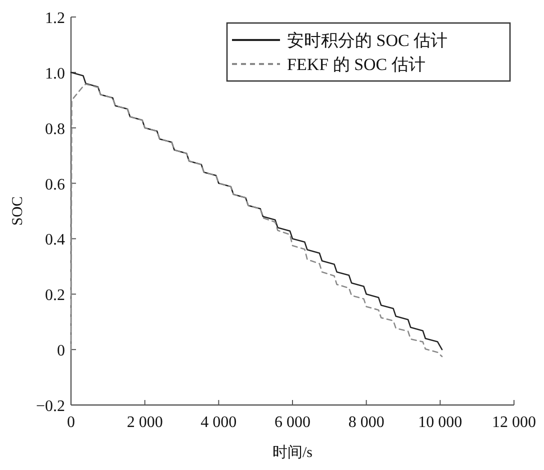  I want to click on y-tick-label: 0, so click(61, 351).